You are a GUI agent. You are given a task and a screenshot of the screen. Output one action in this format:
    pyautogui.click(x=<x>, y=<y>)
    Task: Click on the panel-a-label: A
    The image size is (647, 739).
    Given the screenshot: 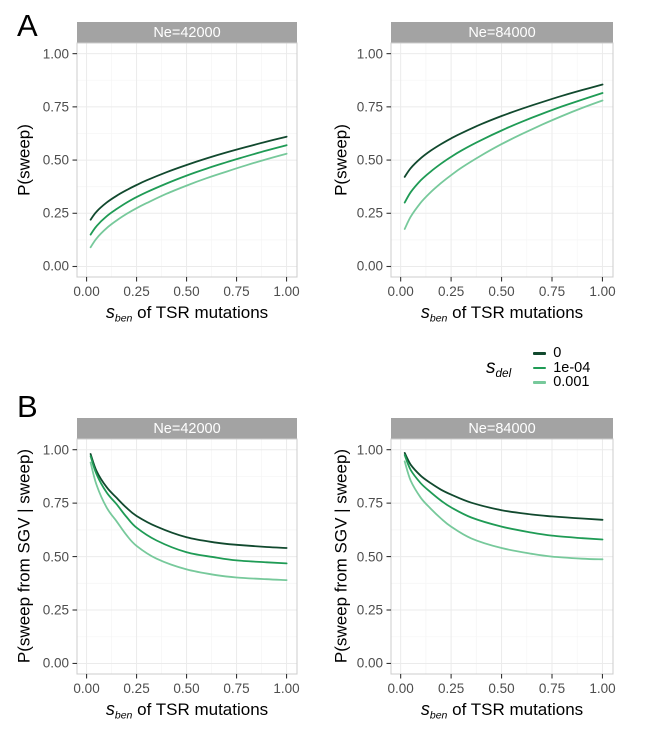 What is the action you would take?
    pyautogui.click(x=27, y=25)
    